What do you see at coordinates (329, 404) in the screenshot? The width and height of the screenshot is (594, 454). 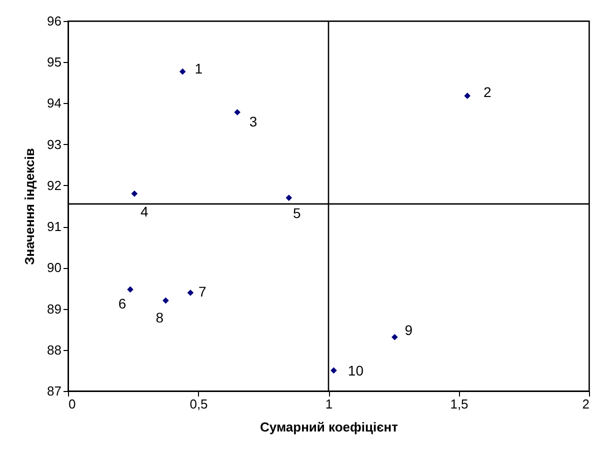 I see `x-tick-label: 1` at bounding box center [329, 404].